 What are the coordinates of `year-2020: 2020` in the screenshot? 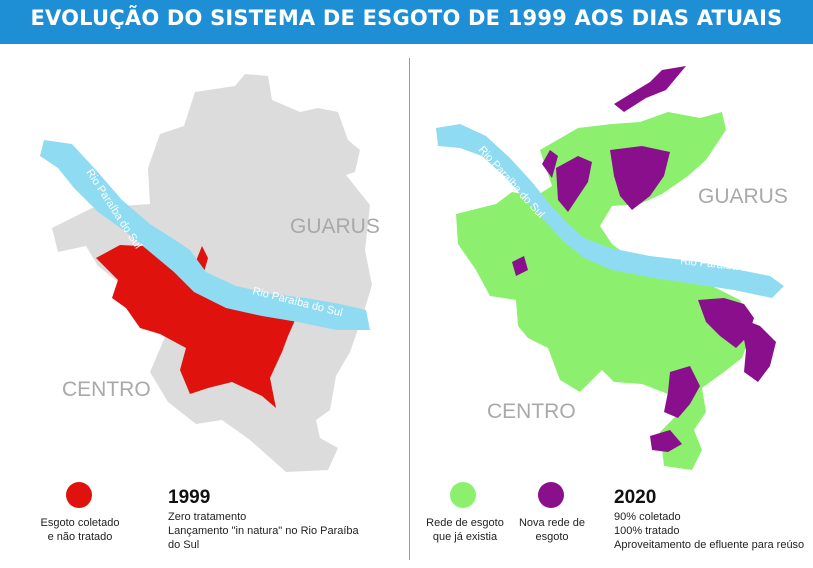 It's located at (635, 497).